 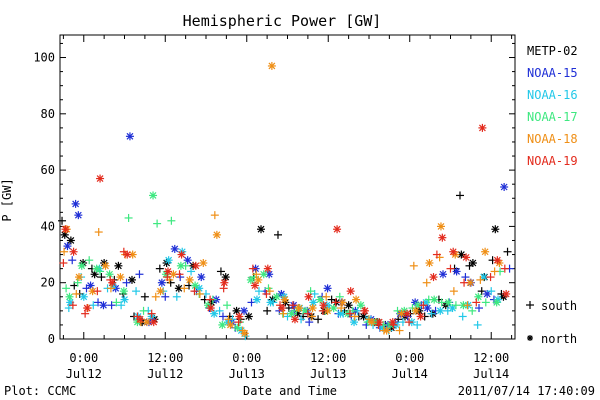 What do you see at coordinates (83, 358) in the screenshot?
I see `x-tick-time-label: 0:00` at bounding box center [83, 358].